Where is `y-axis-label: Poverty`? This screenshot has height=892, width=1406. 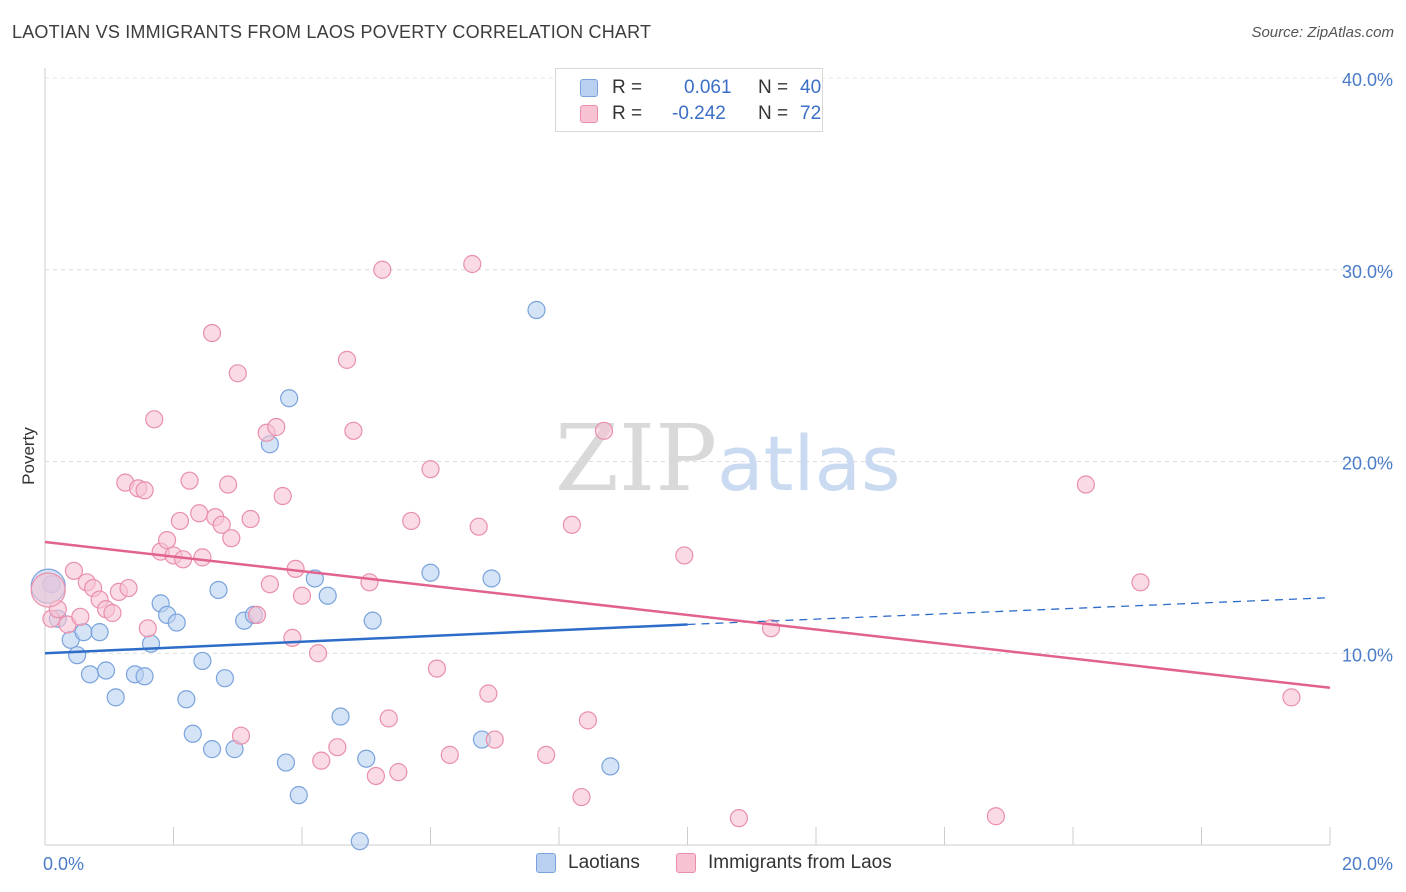
y-axis-label: Poverty is located at coordinates (28, 456).